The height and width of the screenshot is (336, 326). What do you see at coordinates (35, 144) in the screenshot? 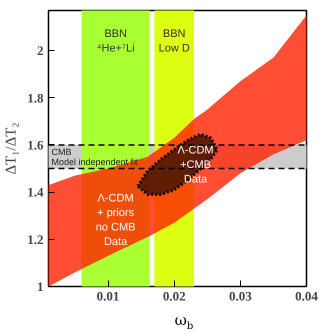
I see `y-tick-label: 1.6` at bounding box center [35, 144].